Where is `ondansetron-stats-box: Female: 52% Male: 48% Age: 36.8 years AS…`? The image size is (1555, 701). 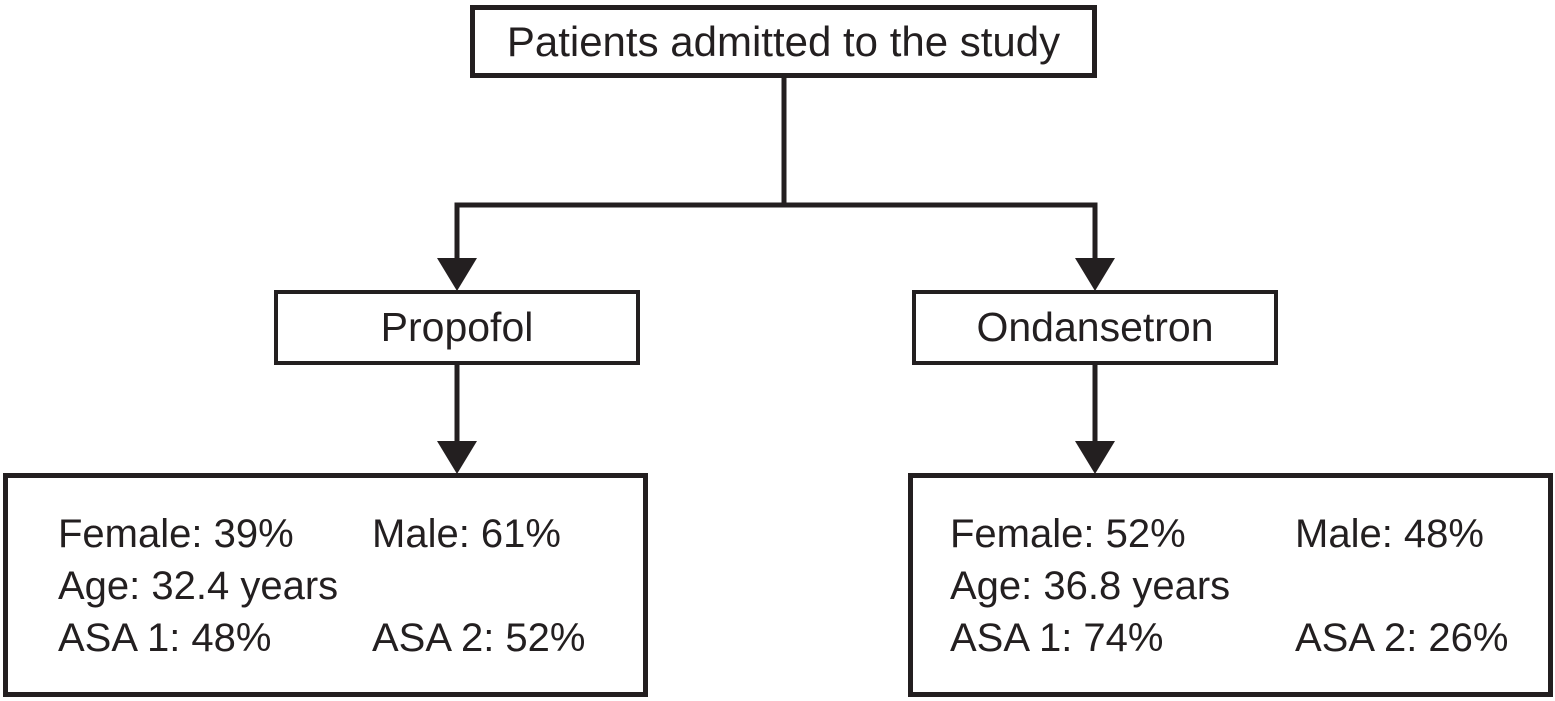 ondansetron-stats-box: Female: 52% Male: 48% Age: 36.8 years AS… is located at coordinates (1230, 585).